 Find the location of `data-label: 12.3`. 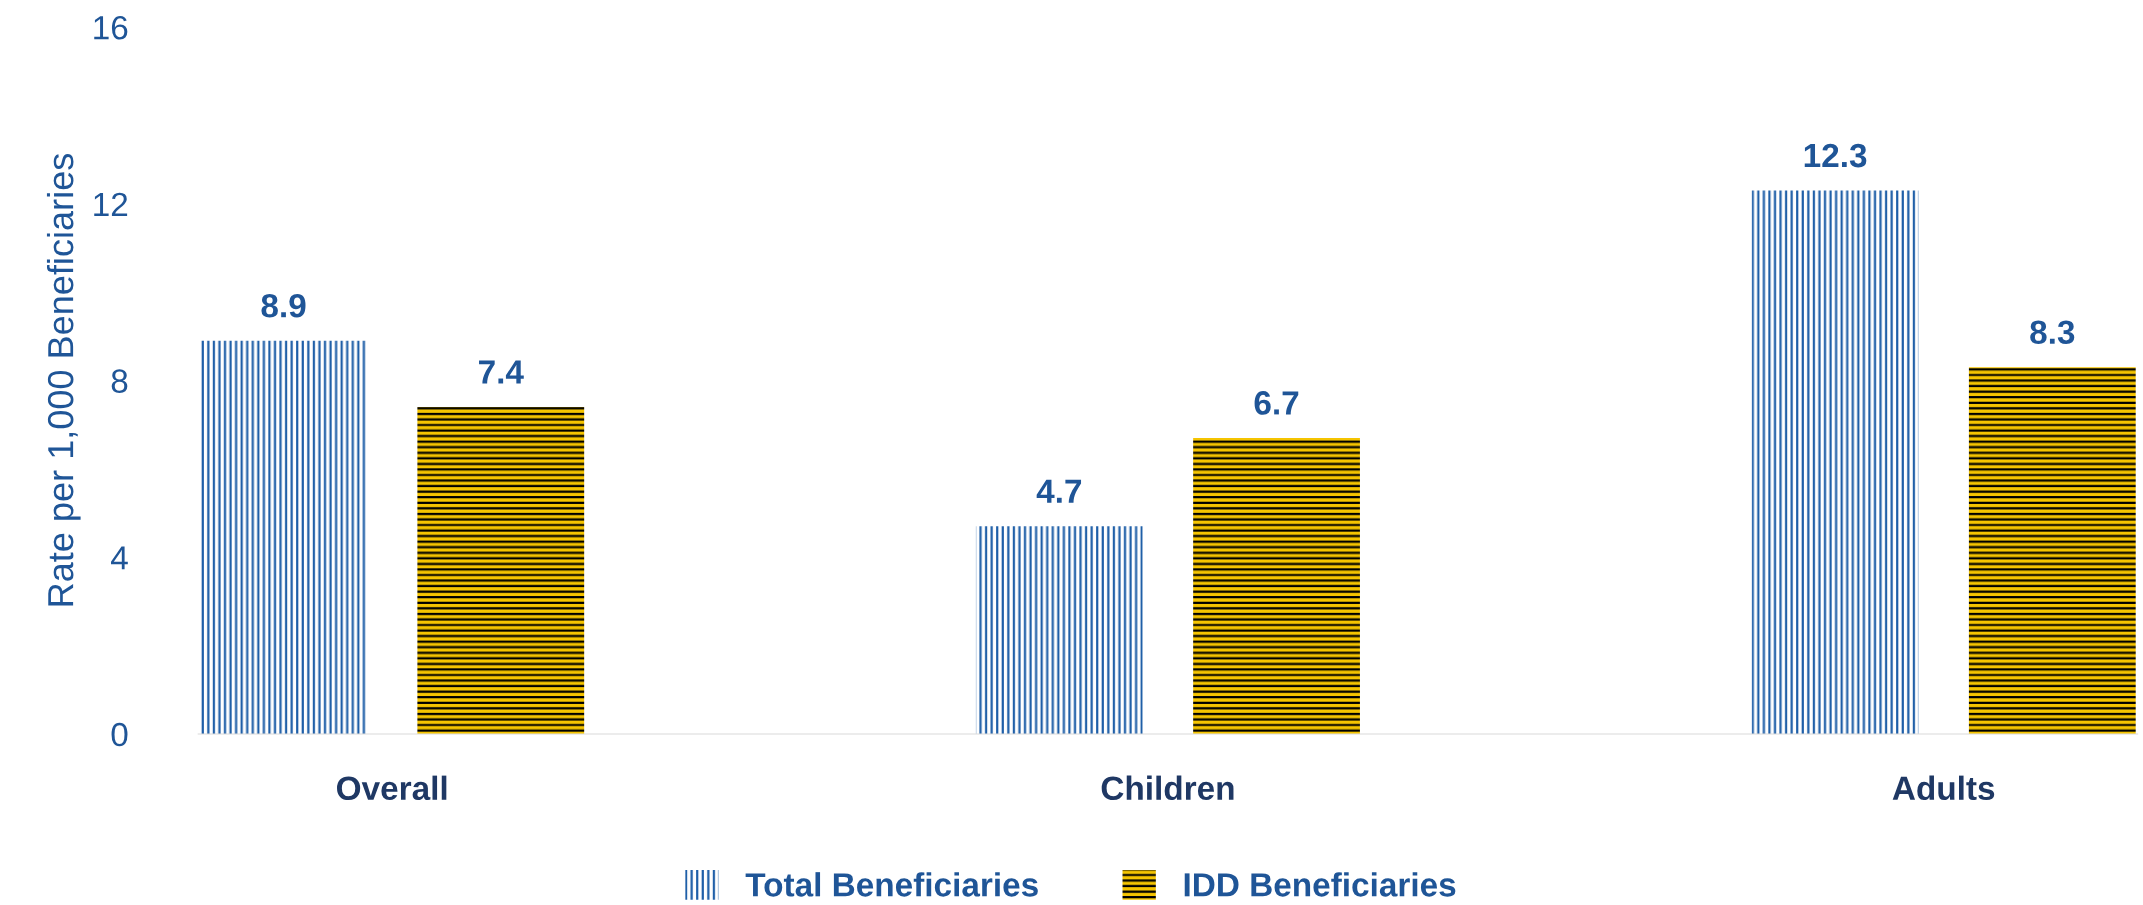

data-label: 12.3 is located at coordinates (1835, 155).